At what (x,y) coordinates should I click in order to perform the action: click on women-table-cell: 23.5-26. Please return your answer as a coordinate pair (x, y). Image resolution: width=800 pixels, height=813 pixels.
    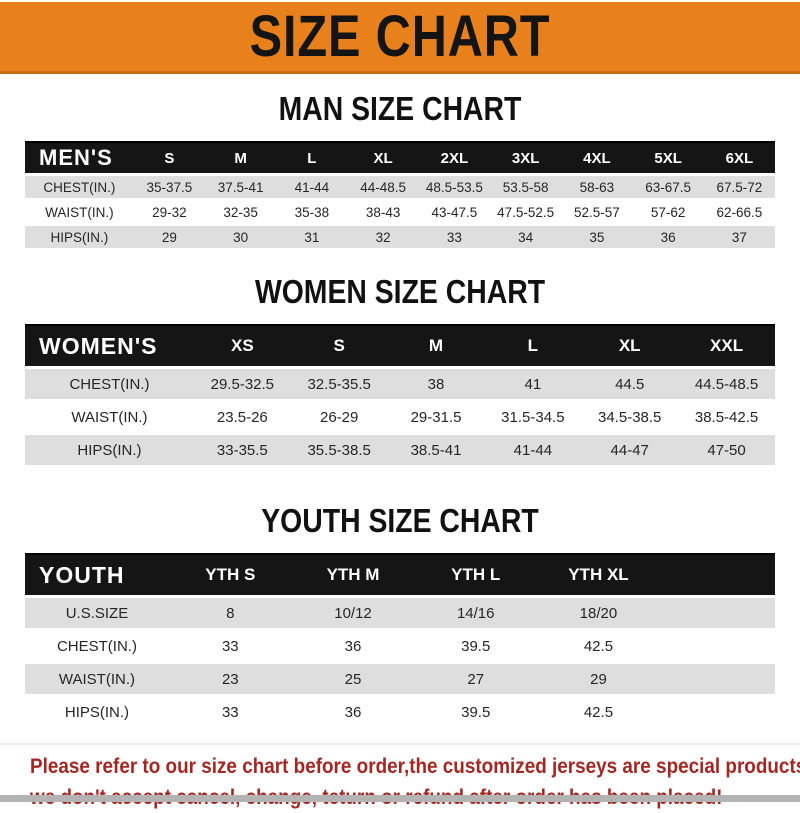
    Looking at the image, I should click on (242, 417).